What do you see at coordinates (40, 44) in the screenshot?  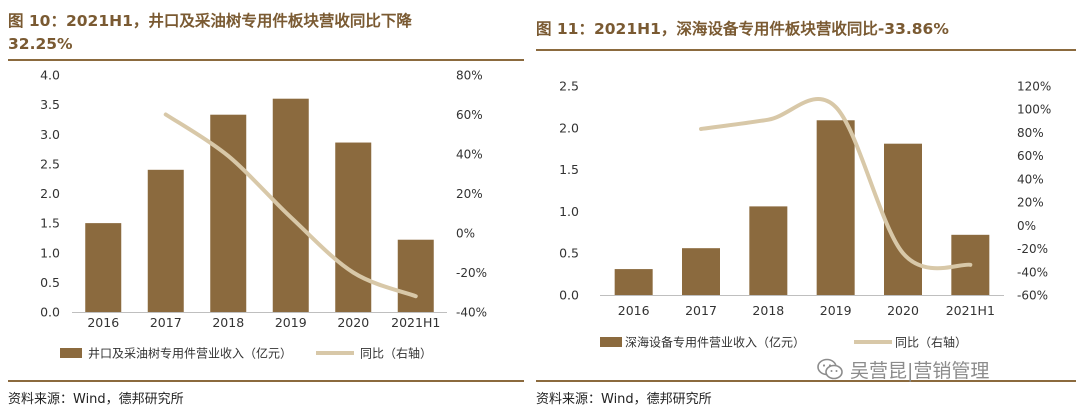 I see `figure-10-title-line2: 32.25%` at bounding box center [40, 44].